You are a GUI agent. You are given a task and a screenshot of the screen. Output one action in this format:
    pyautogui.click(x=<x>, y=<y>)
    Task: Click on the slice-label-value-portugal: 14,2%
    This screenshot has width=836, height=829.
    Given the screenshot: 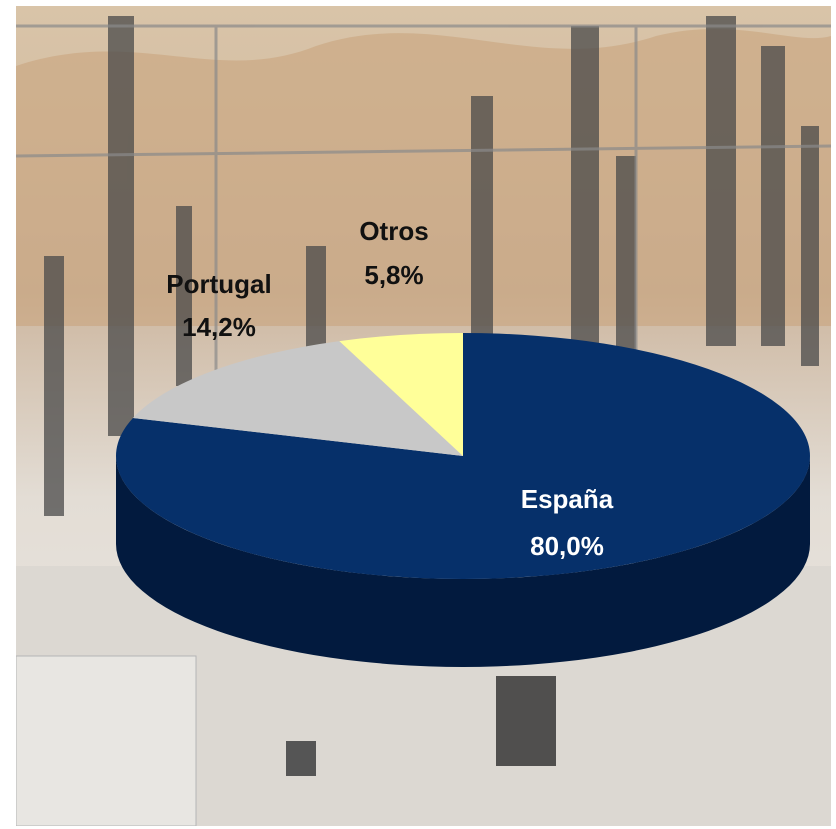 What is the action you would take?
    pyautogui.click(x=219, y=327)
    